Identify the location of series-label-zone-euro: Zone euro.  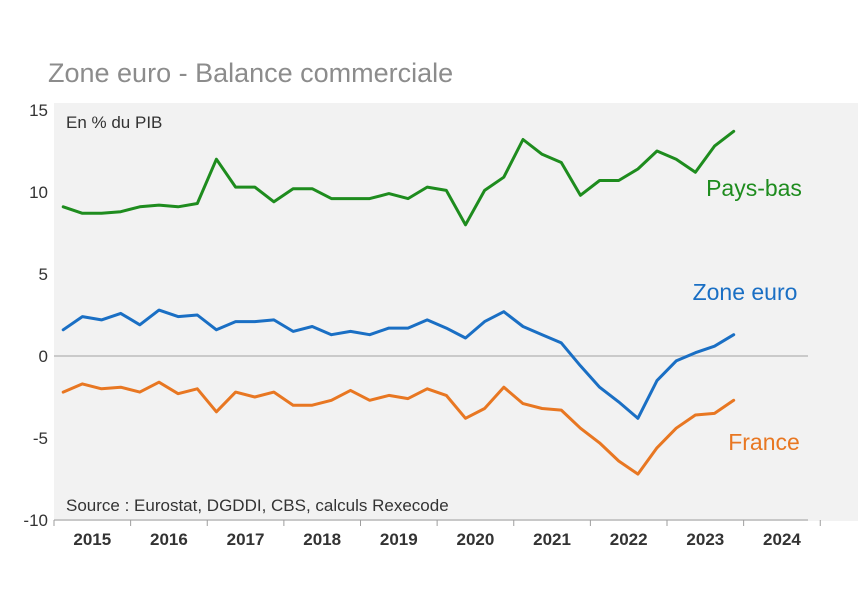
(745, 292).